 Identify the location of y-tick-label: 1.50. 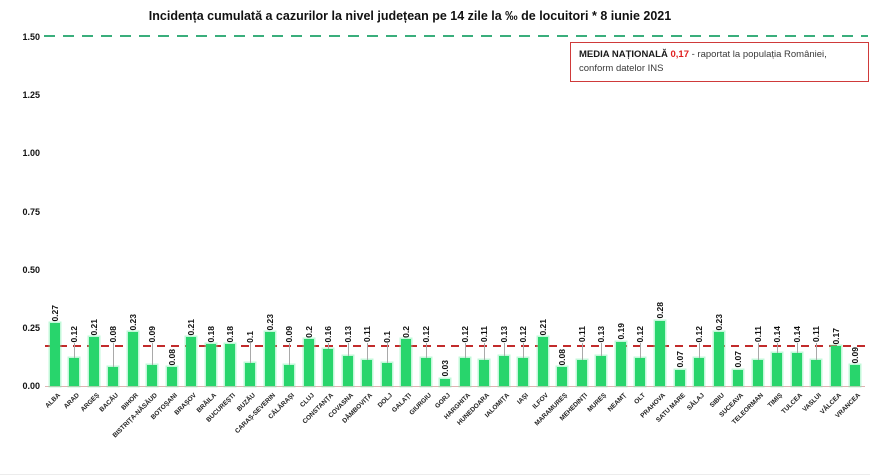
(31, 37).